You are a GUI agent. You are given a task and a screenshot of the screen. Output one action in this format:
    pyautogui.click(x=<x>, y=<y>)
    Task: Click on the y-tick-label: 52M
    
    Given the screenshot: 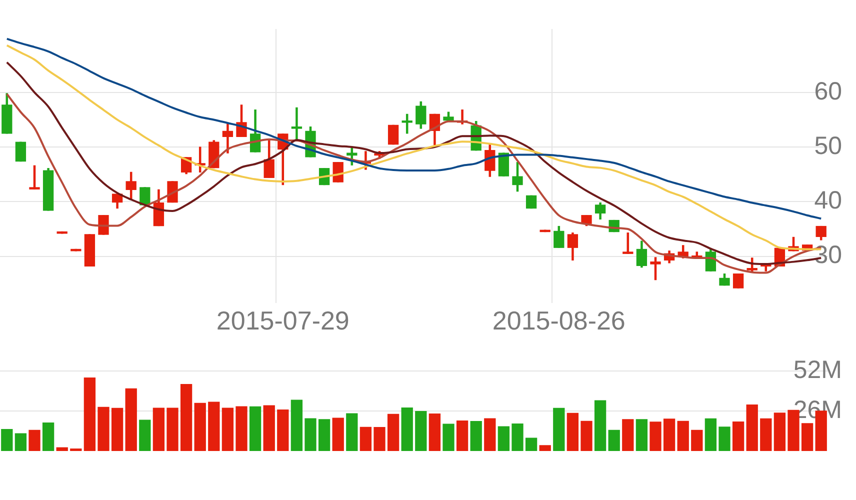 What is the action you would take?
    pyautogui.click(x=817, y=370)
    